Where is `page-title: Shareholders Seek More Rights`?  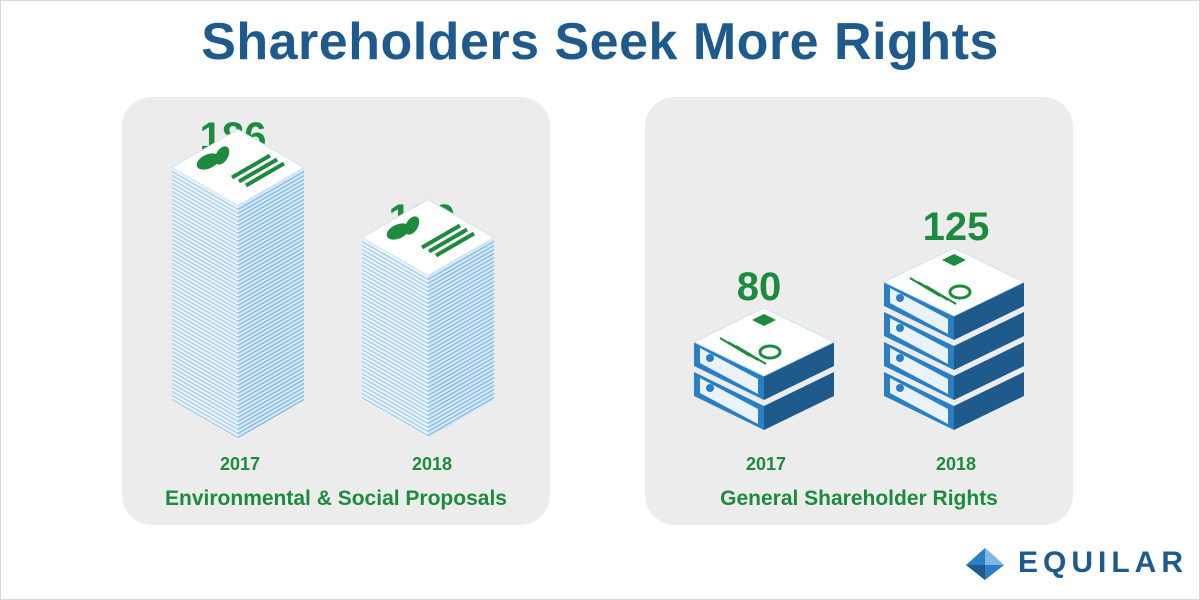
page-title: Shareholders Seek More Rights is located at coordinates (600, 42).